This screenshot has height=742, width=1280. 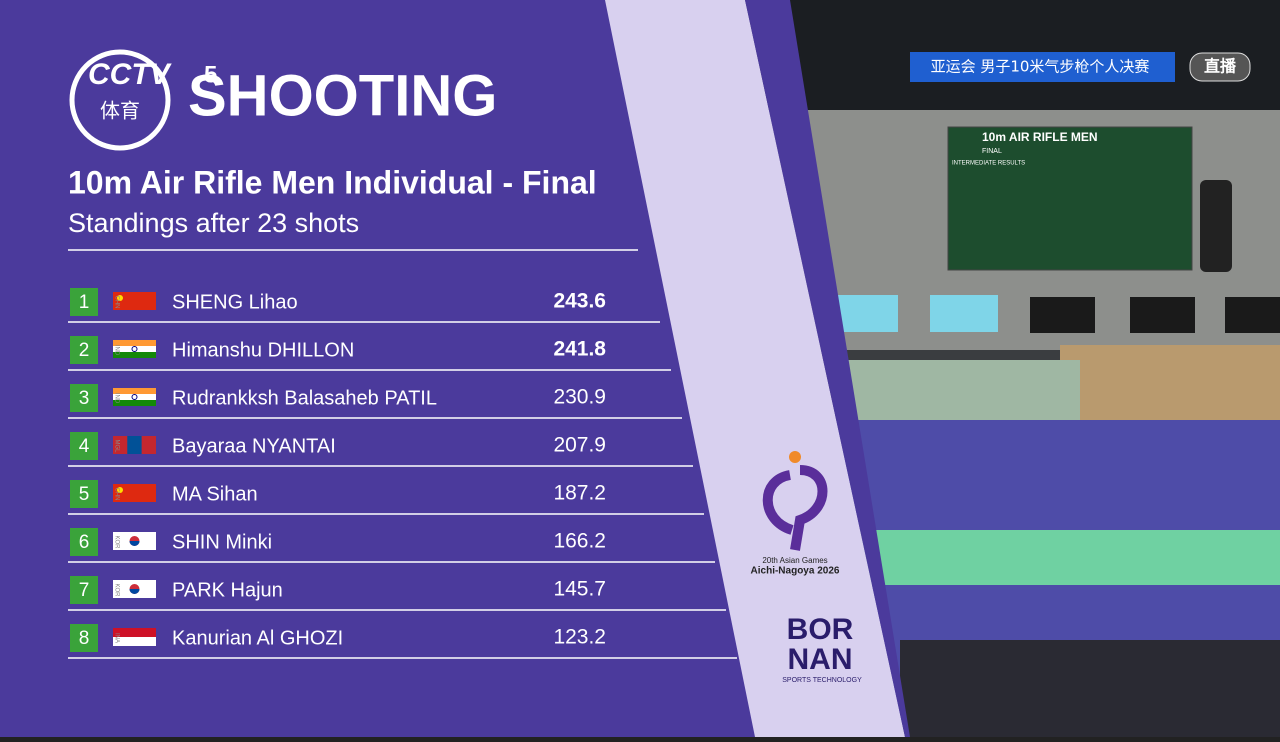 I want to click on score: 187.2, so click(x=579, y=493).